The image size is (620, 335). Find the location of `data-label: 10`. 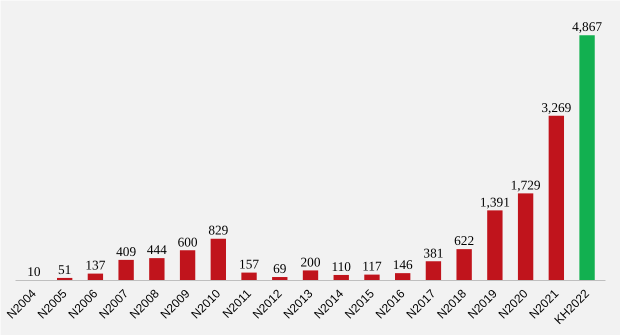

data-label: 10 is located at coordinates (34, 271).